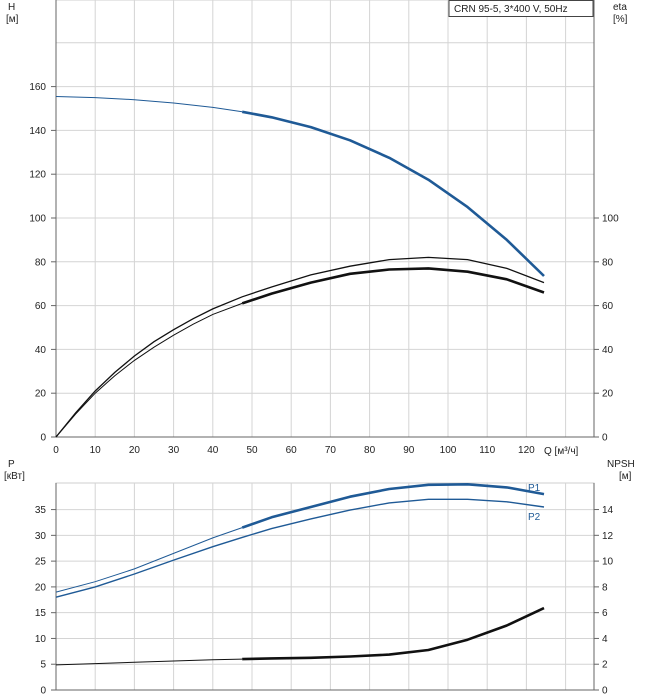 The image size is (658, 700). Describe the element at coordinates (252, 450) in the screenshot. I see `x-tick-label: 50` at that location.